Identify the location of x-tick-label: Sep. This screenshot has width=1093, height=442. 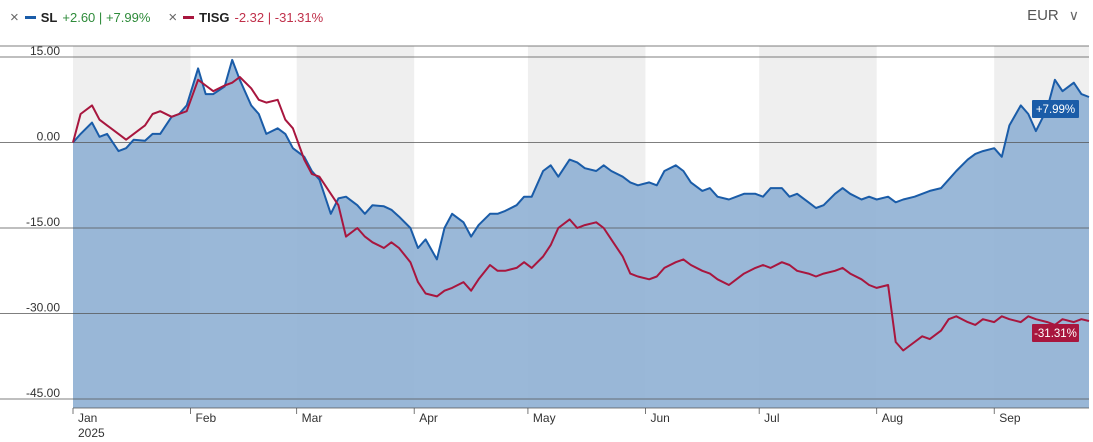
(1010, 418).